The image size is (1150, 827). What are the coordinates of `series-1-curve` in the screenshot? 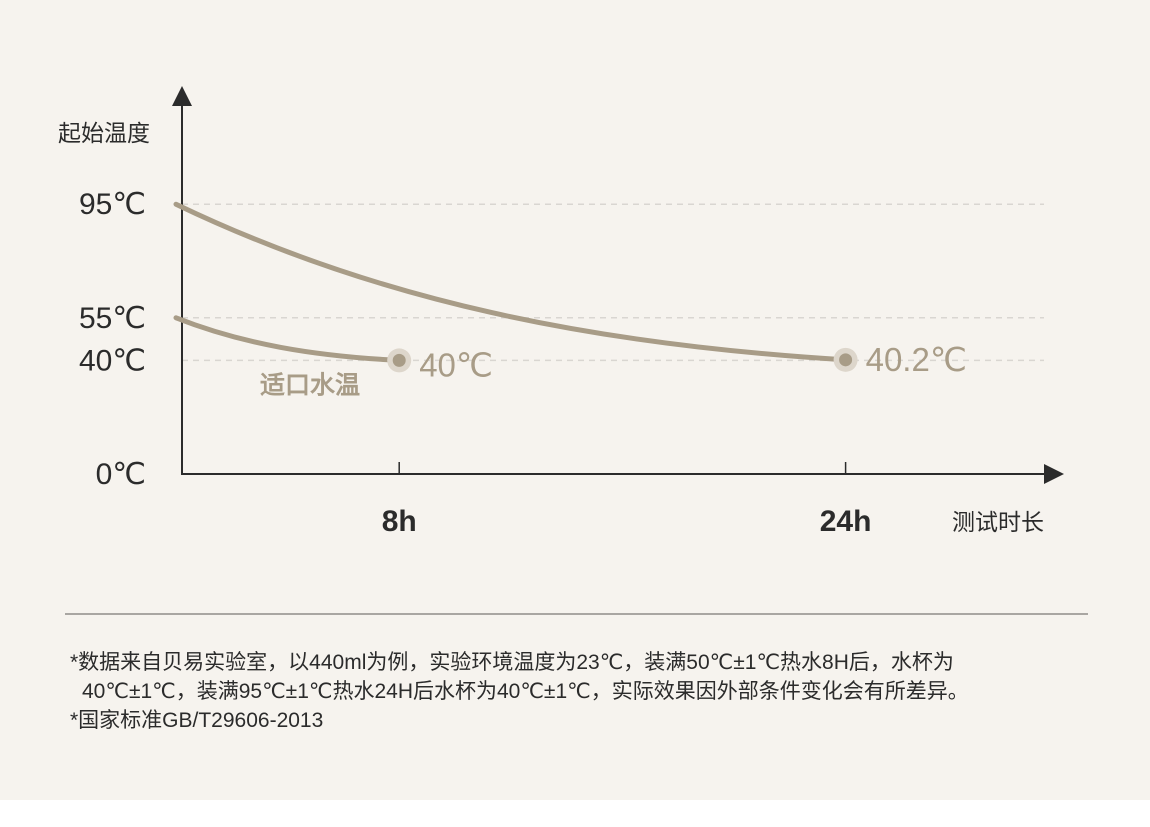 It's located at (511, 282).